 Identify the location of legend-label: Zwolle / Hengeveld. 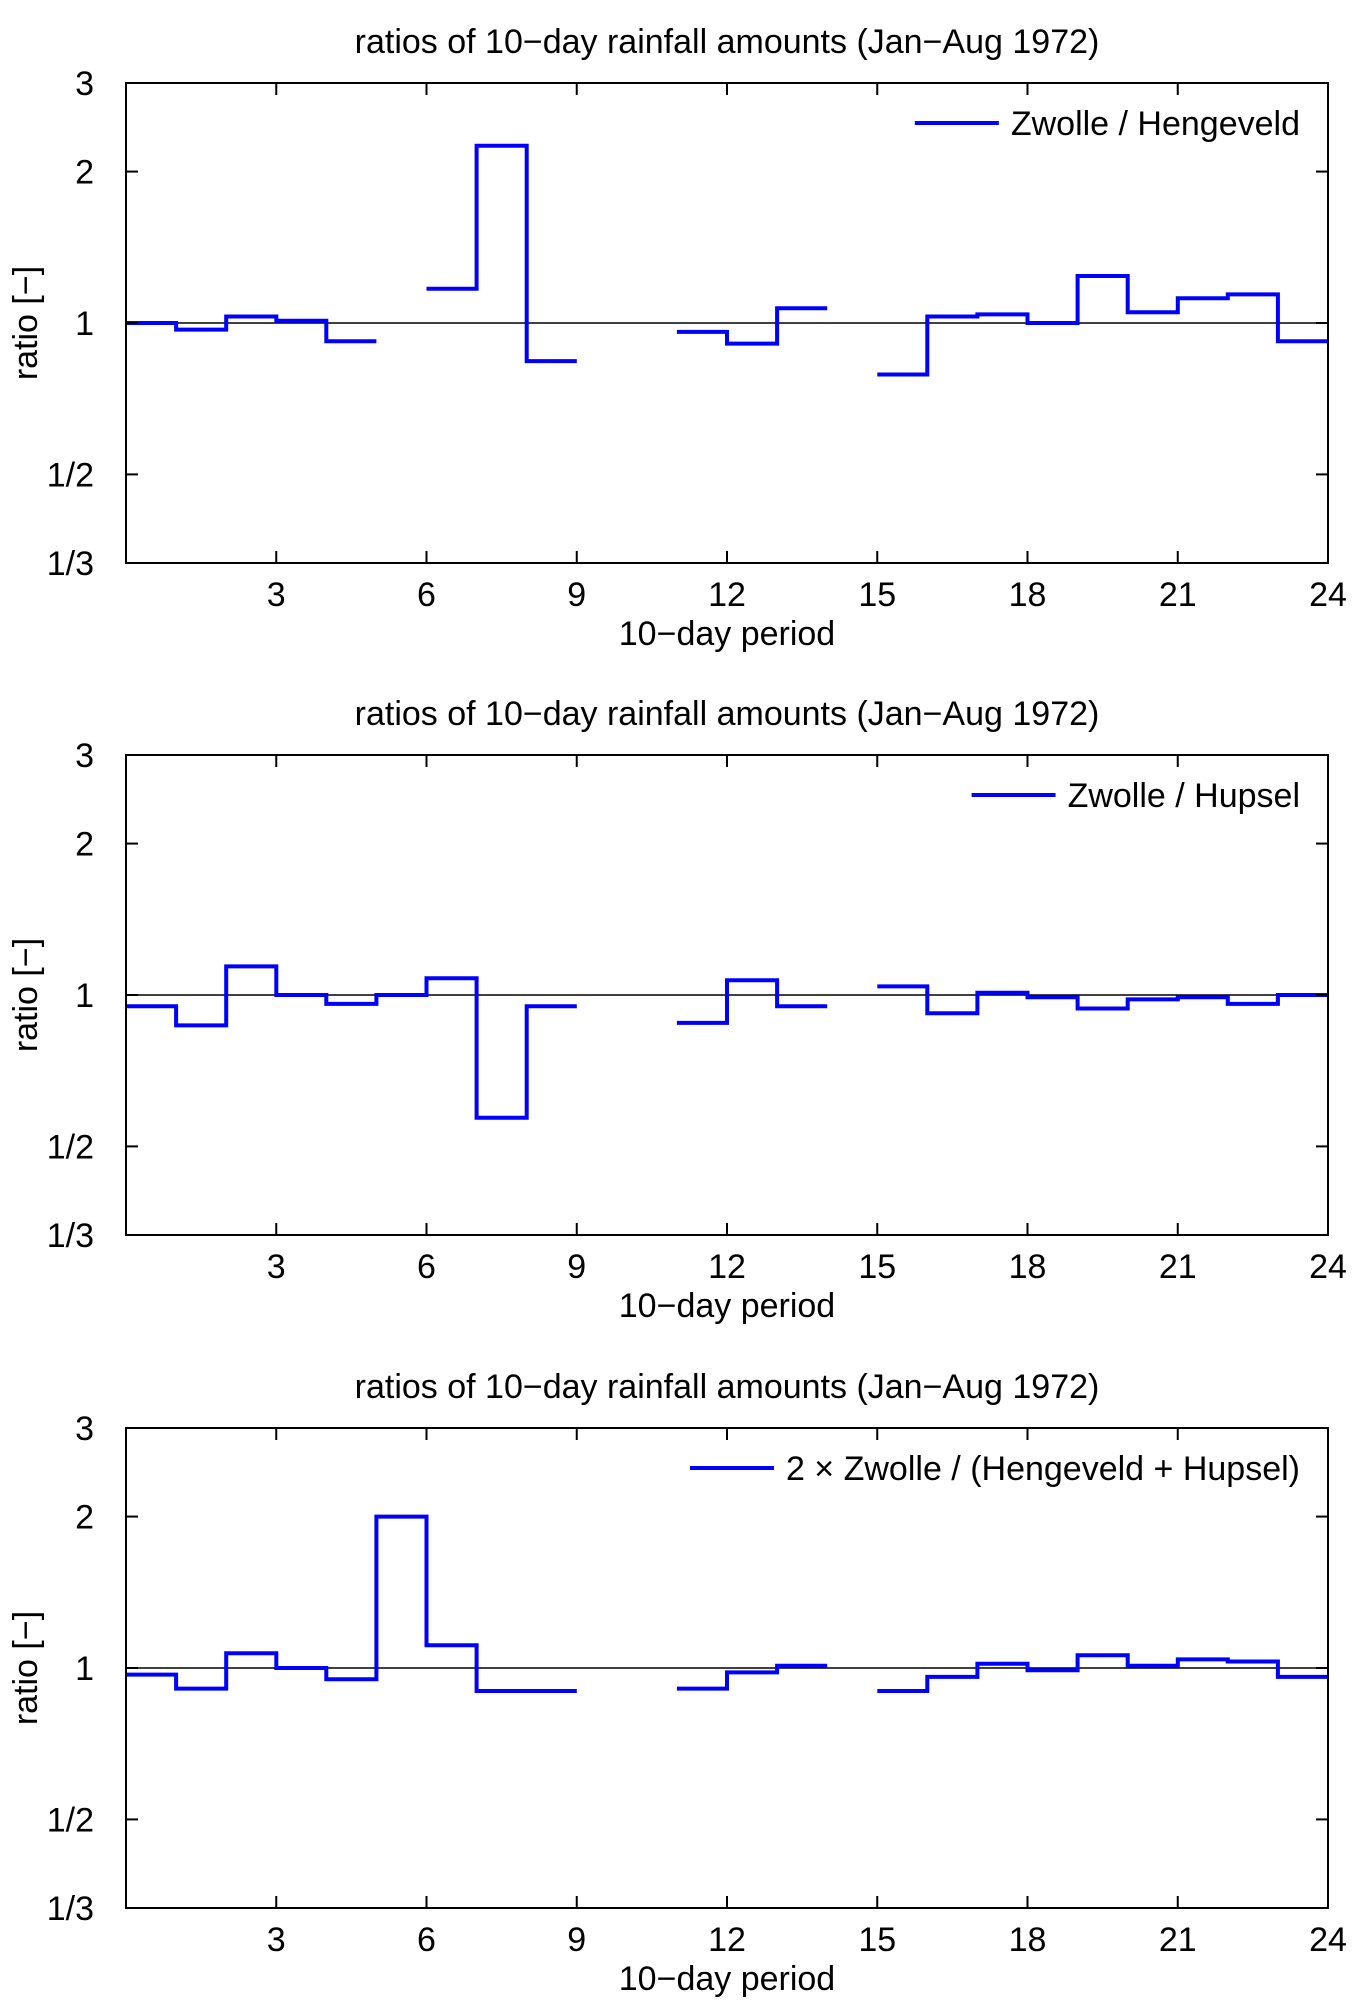
(1155, 124).